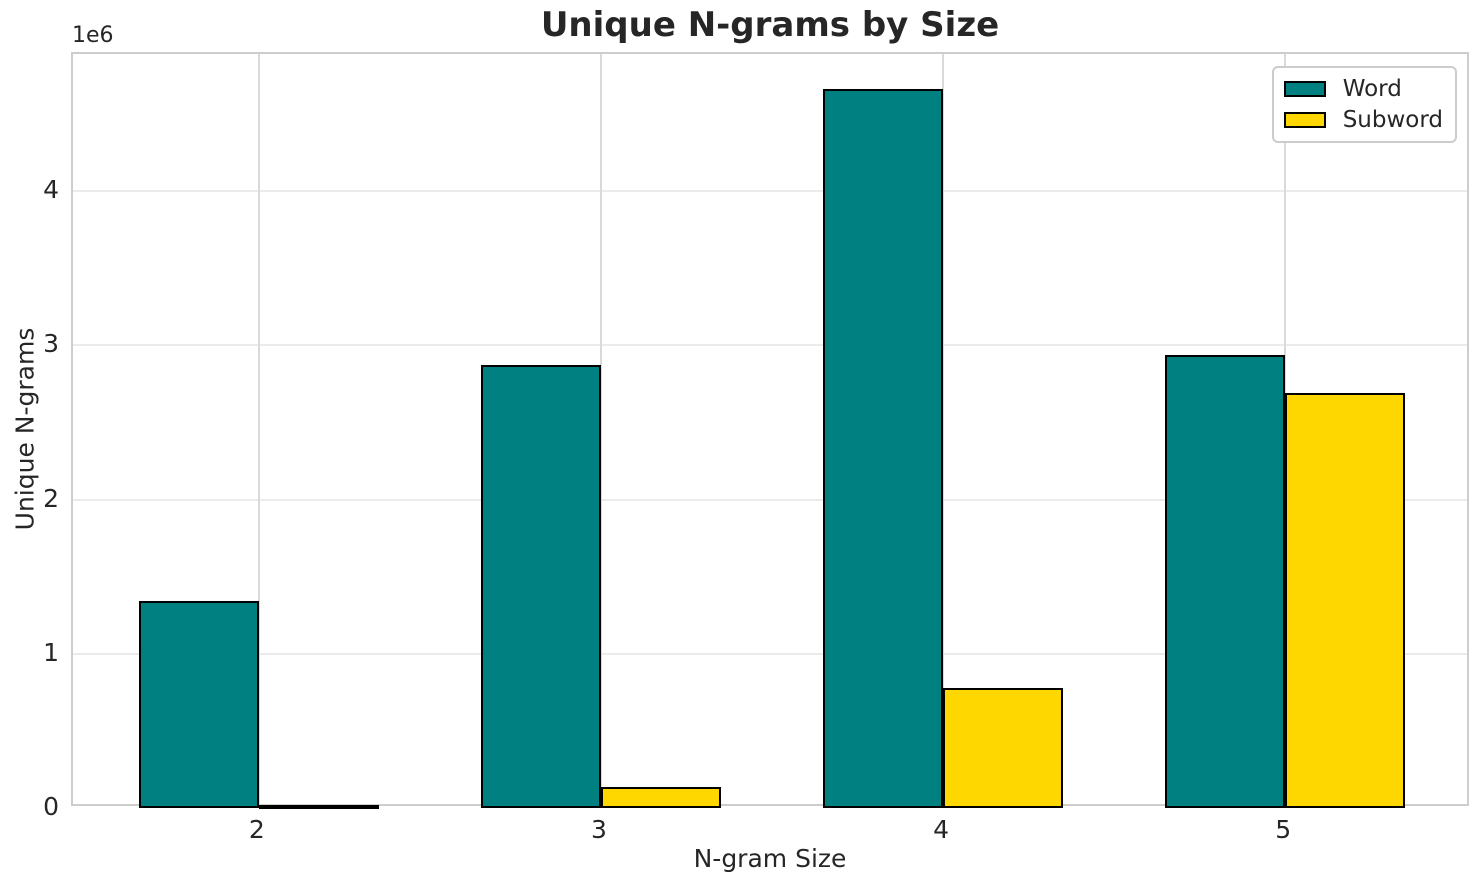  Describe the element at coordinates (1345, 600) in the screenshot. I see `bar-subword-n5` at that location.